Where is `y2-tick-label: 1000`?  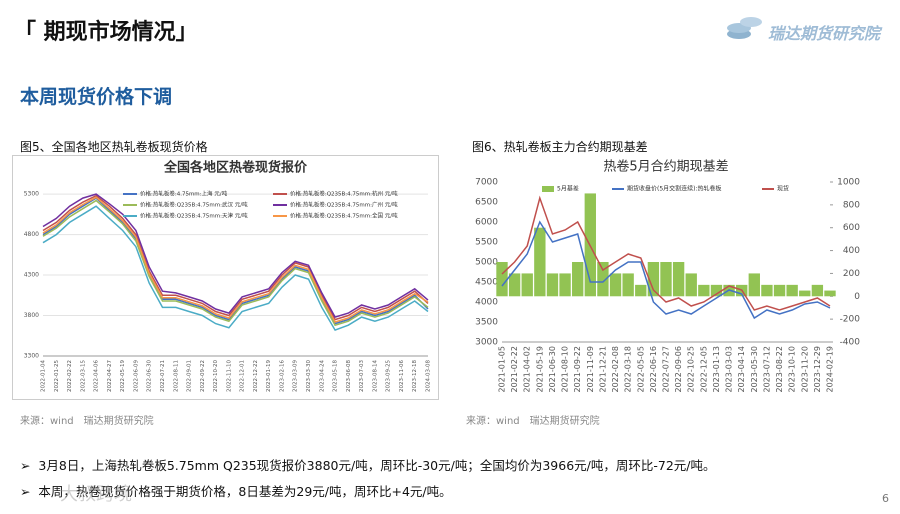 y2-tick-label: 1000 is located at coordinates (848, 183).